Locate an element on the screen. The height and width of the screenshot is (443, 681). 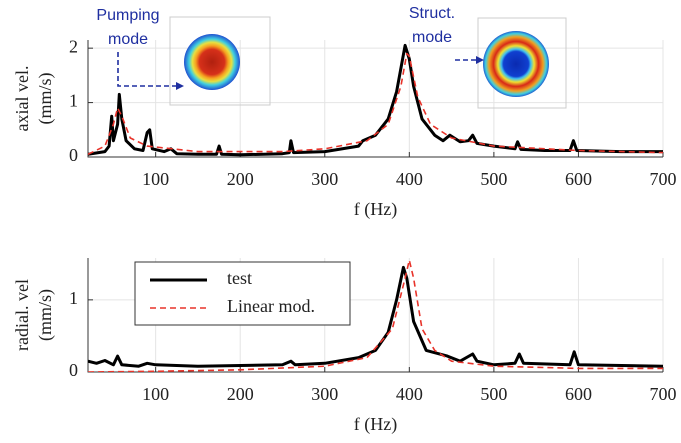
inset-frame is located at coordinates (220, 61).